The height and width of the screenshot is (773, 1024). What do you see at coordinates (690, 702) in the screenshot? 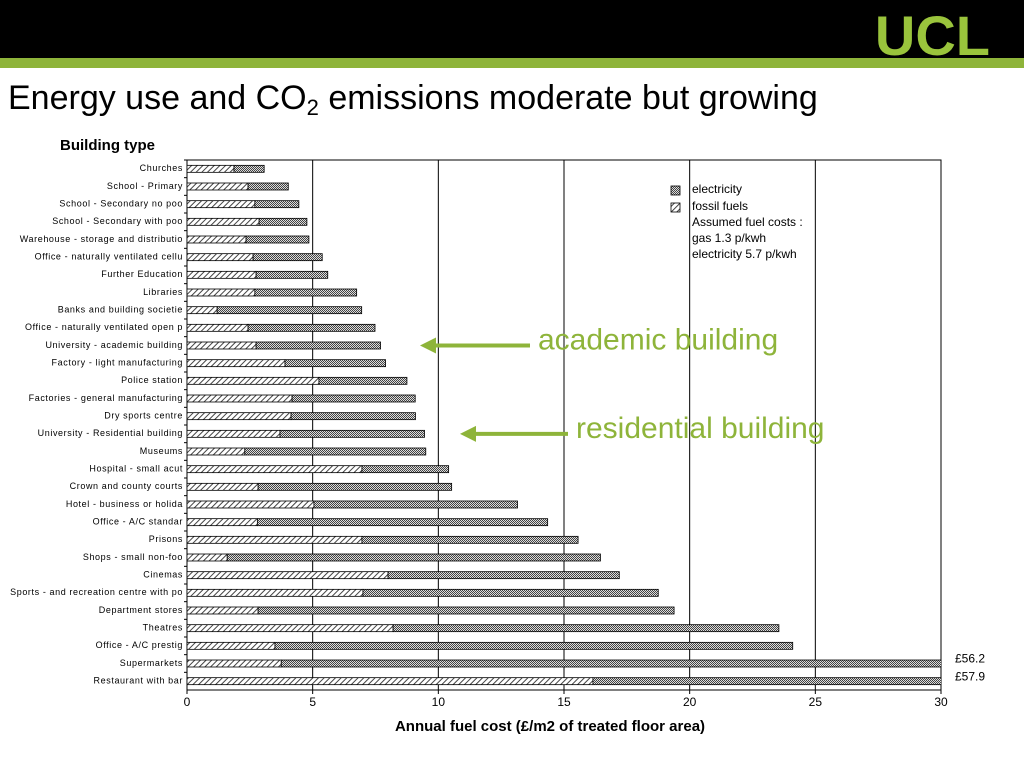
I see `x-tick-label: 20` at bounding box center [690, 702].